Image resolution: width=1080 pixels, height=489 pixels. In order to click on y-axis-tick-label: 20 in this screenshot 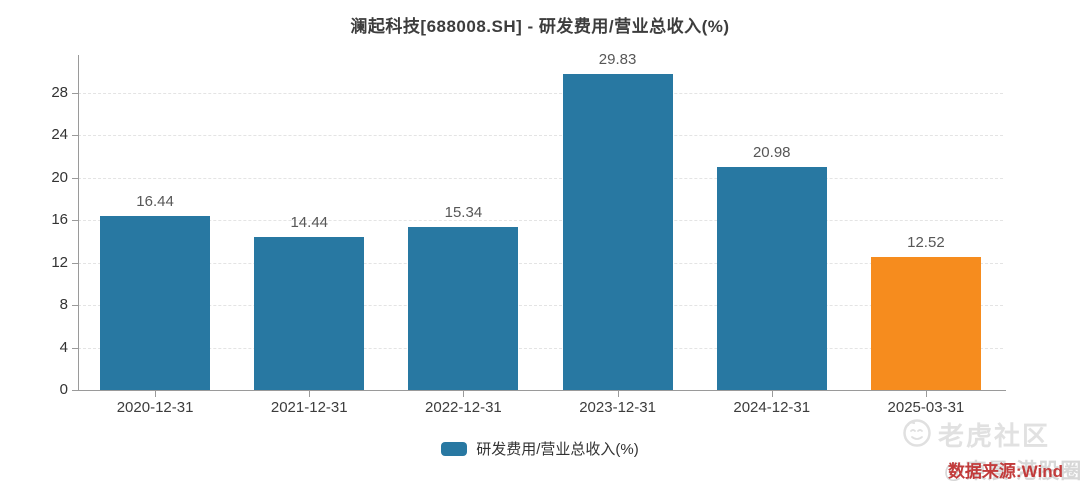, I will do `click(59, 177)`.